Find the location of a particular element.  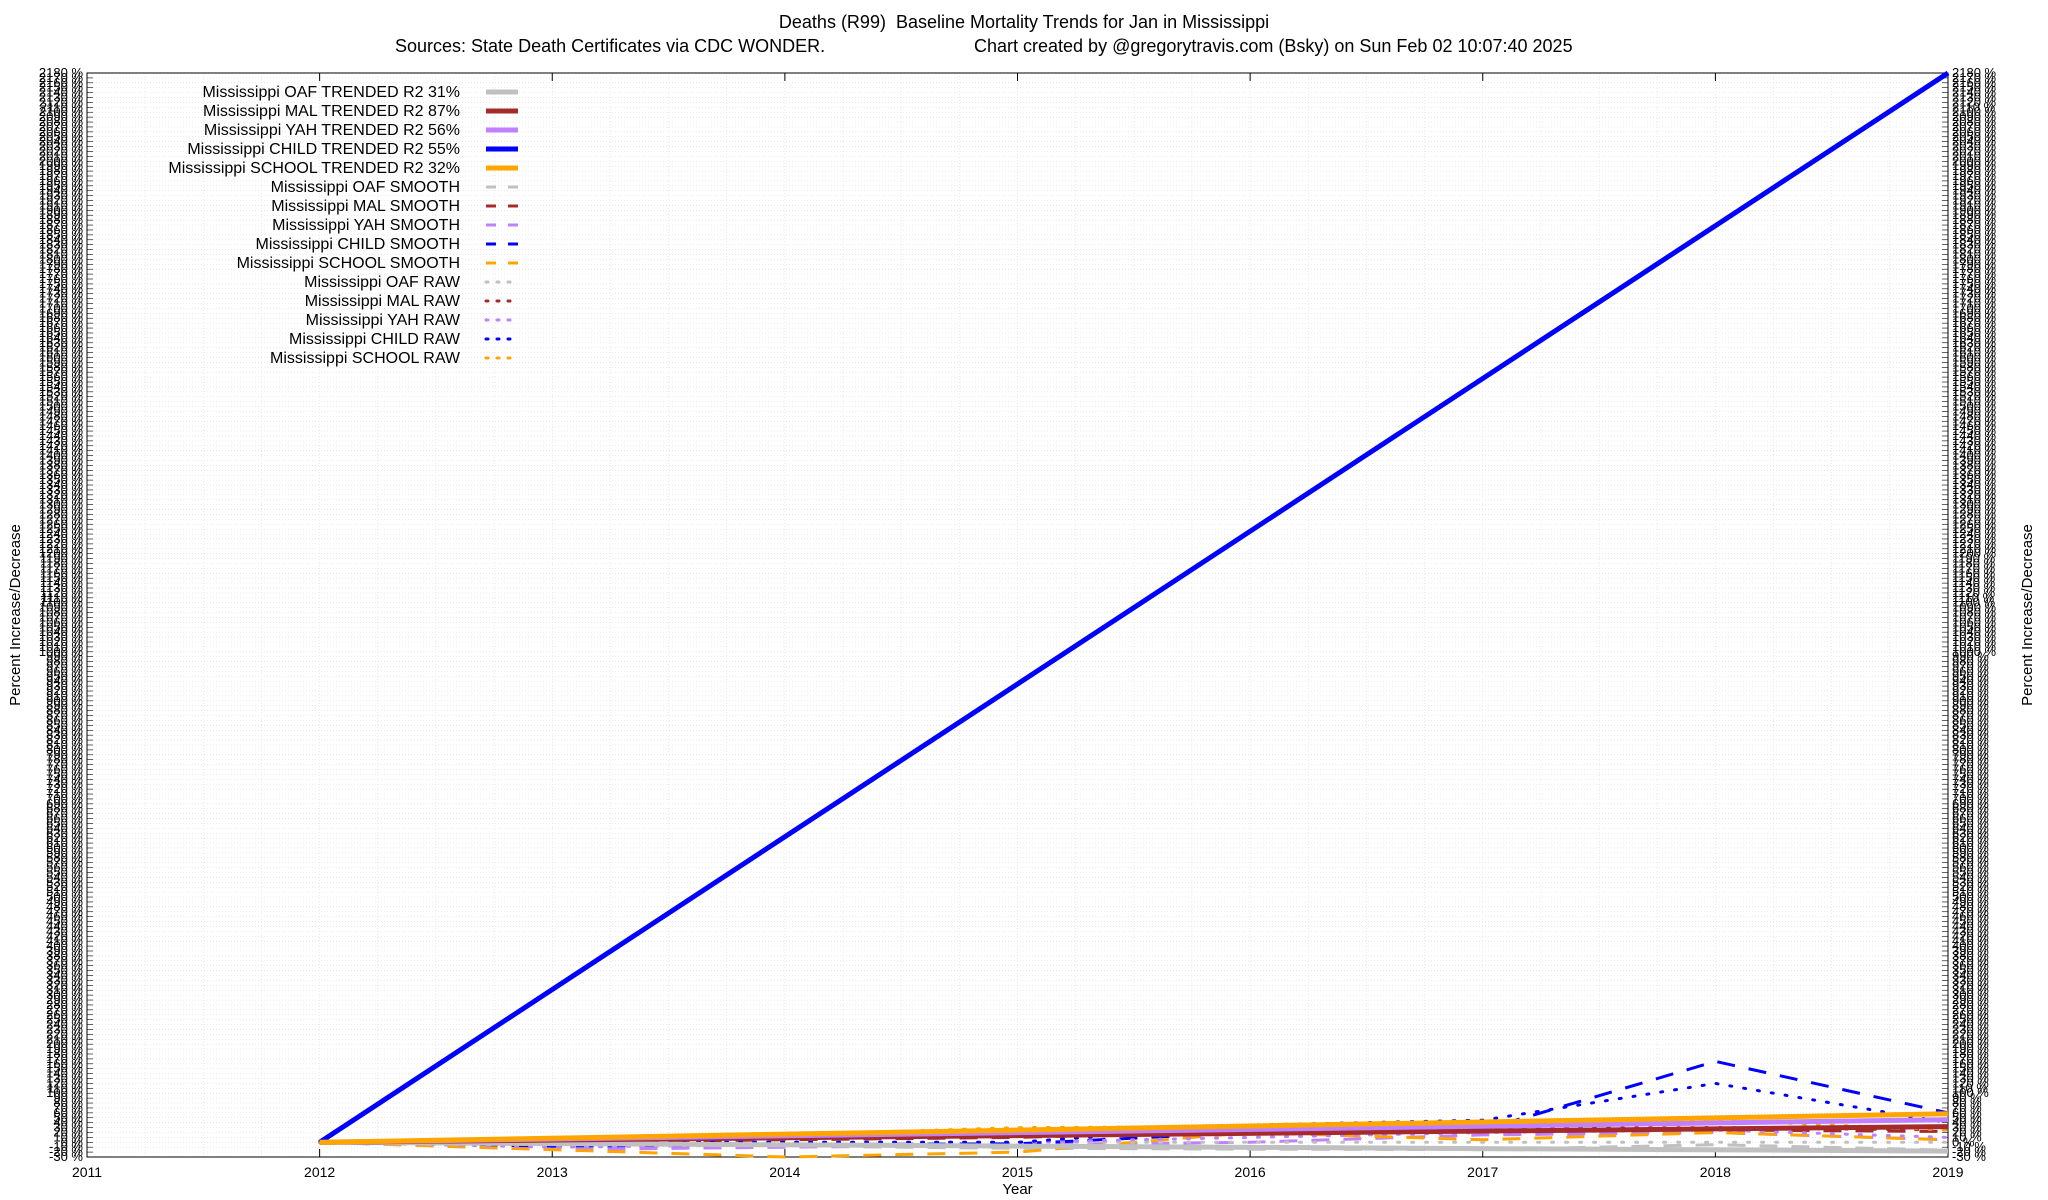

y-tick-label-left: 230 % is located at coordinates (64, 1028).